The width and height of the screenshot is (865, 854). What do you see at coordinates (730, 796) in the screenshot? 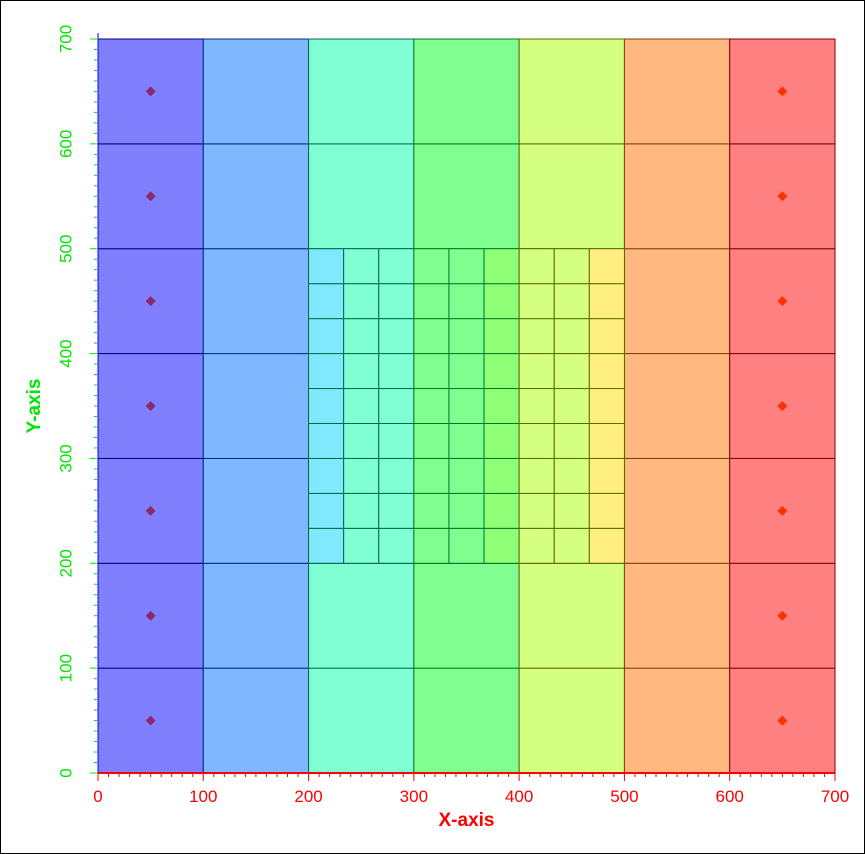
I see `x-tick-label: 600` at bounding box center [730, 796].